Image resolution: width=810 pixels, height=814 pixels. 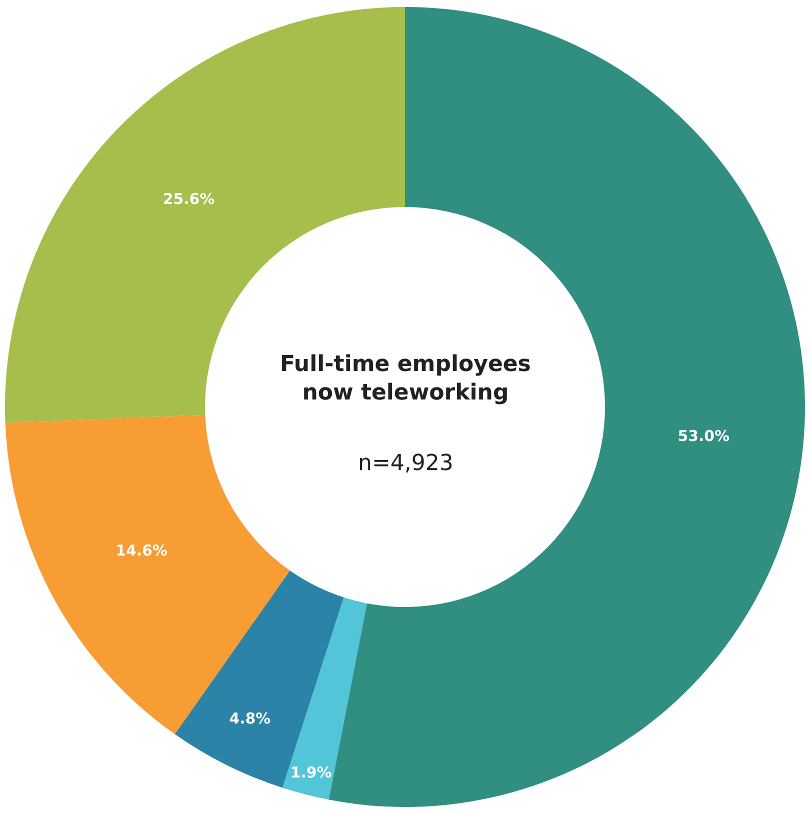 I want to click on data-label: 25.6%, so click(x=188, y=199).